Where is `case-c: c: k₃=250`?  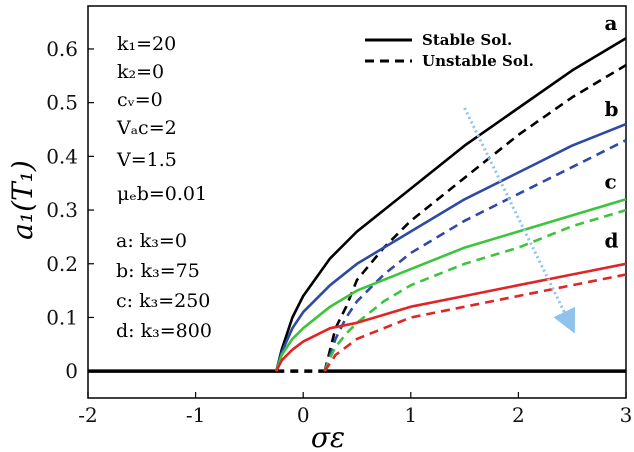 case-c: c: k₃=250 is located at coordinates (163, 301).